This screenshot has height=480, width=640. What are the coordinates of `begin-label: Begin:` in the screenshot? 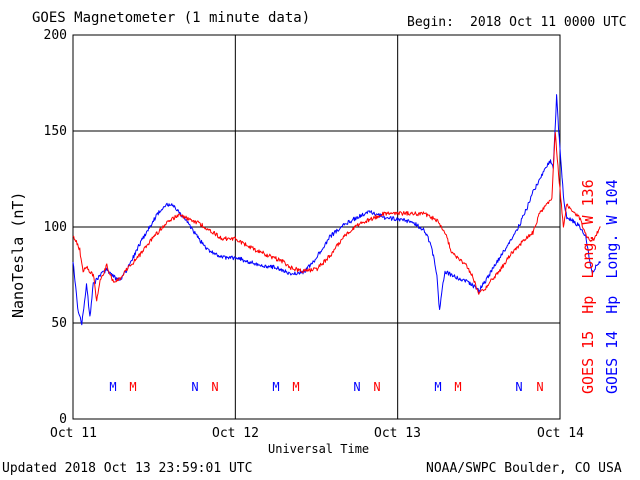 It's located at (430, 22).